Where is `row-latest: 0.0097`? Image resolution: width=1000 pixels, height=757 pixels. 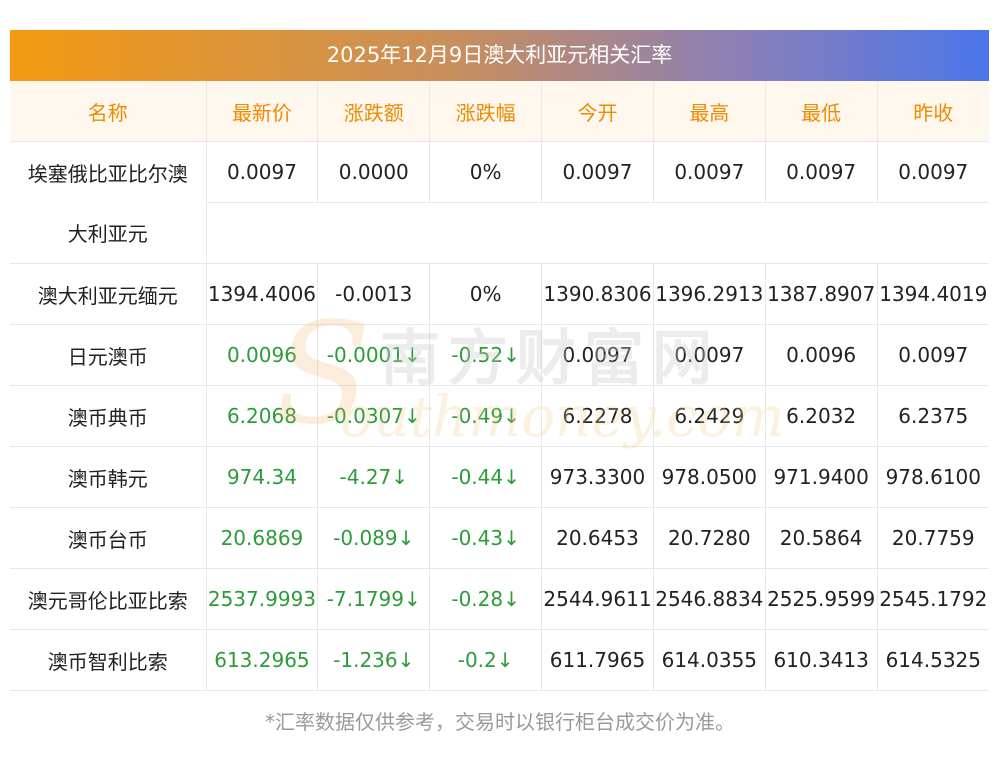 row-latest: 0.0097 is located at coordinates (262, 172).